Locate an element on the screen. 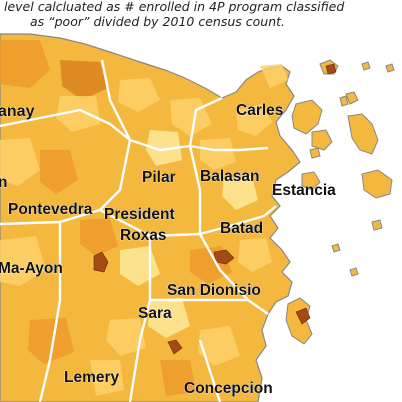 This screenshot has width=402, height=402. place-label-ma-ayon: Ma-Ayon is located at coordinates (31, 268).